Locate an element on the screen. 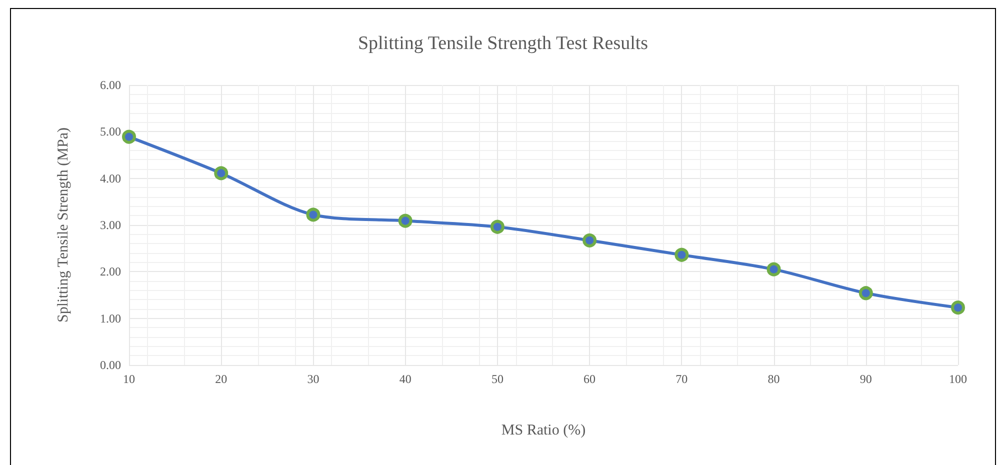 The image size is (998, 465). y-tick-label: 3.00 is located at coordinates (110, 225).